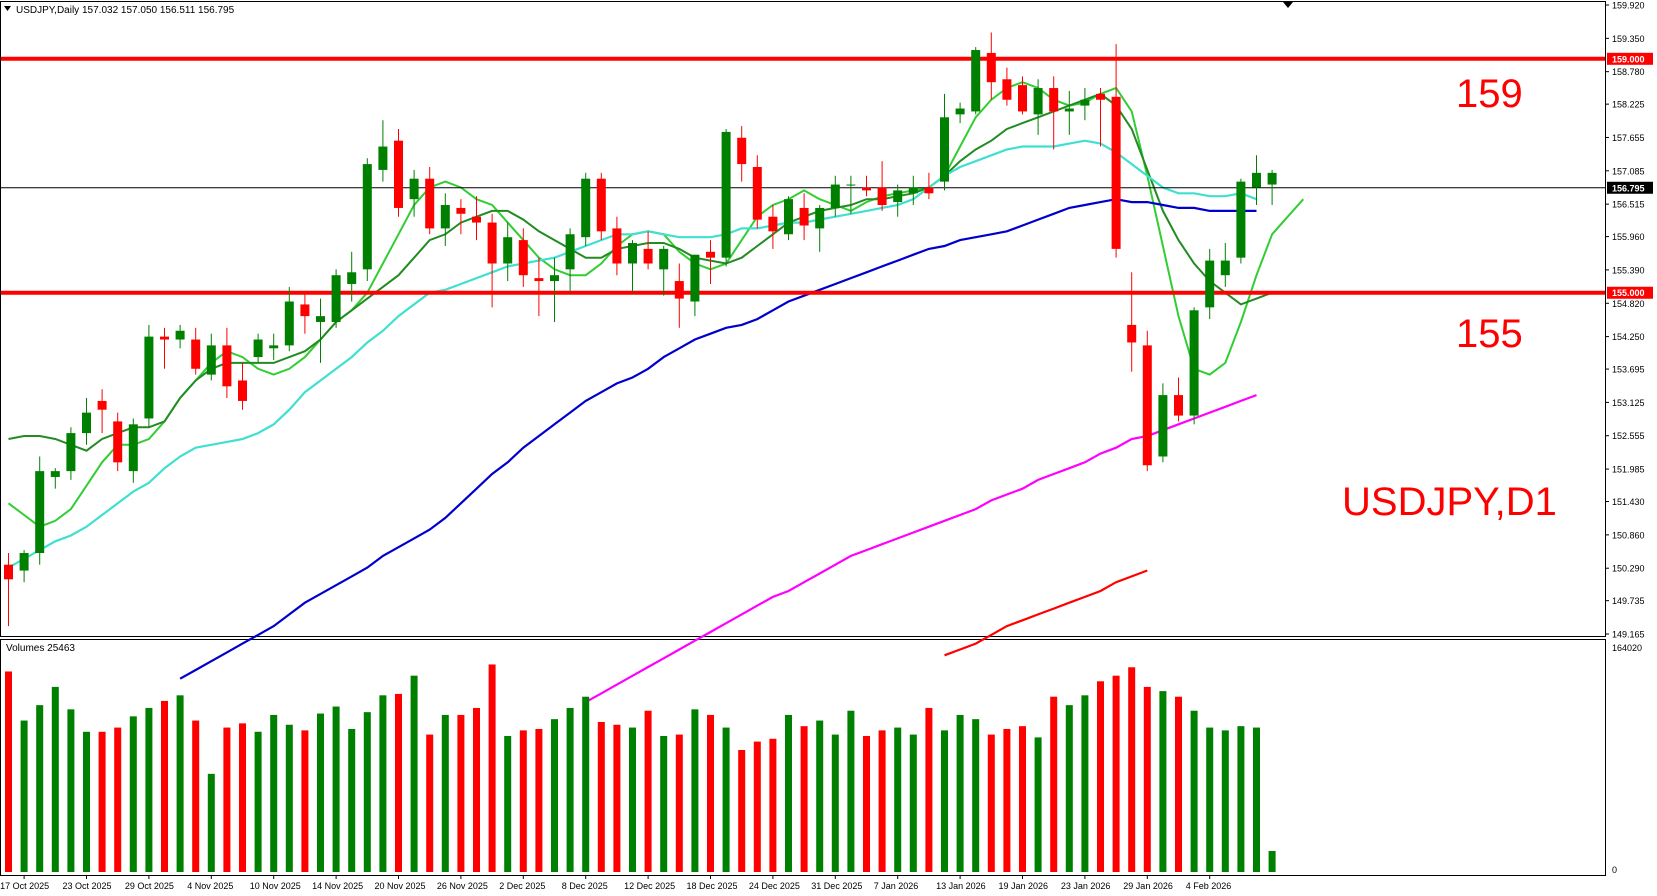  Describe the element at coordinates (462, 886) in the screenshot. I see `date-tick-label: 26 Nov 2025` at that location.